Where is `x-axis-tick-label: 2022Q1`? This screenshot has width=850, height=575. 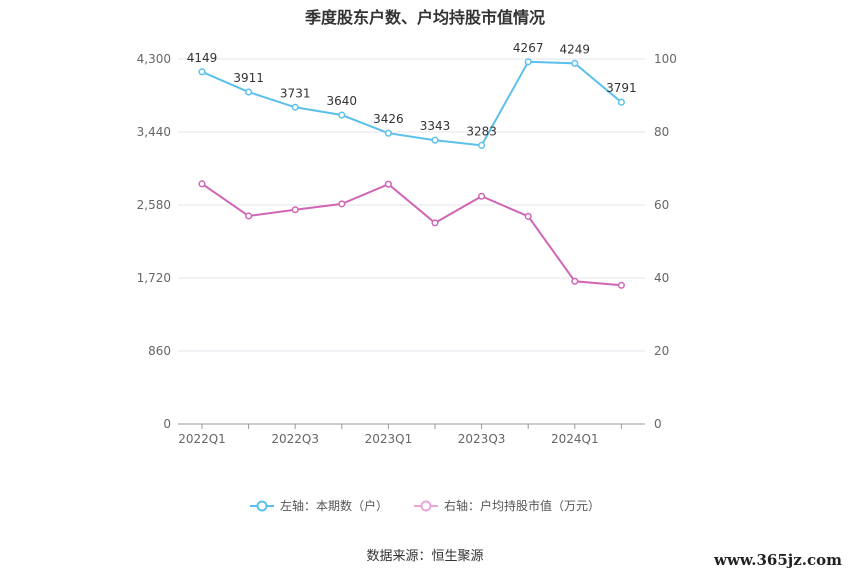 x-axis-tick-label: 2022Q1 is located at coordinates (202, 439).